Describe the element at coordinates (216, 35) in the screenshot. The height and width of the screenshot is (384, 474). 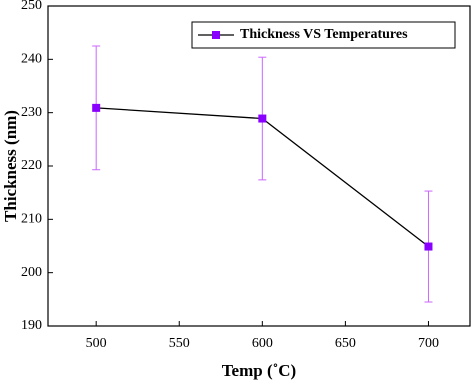
I see `legend-marker` at that location.